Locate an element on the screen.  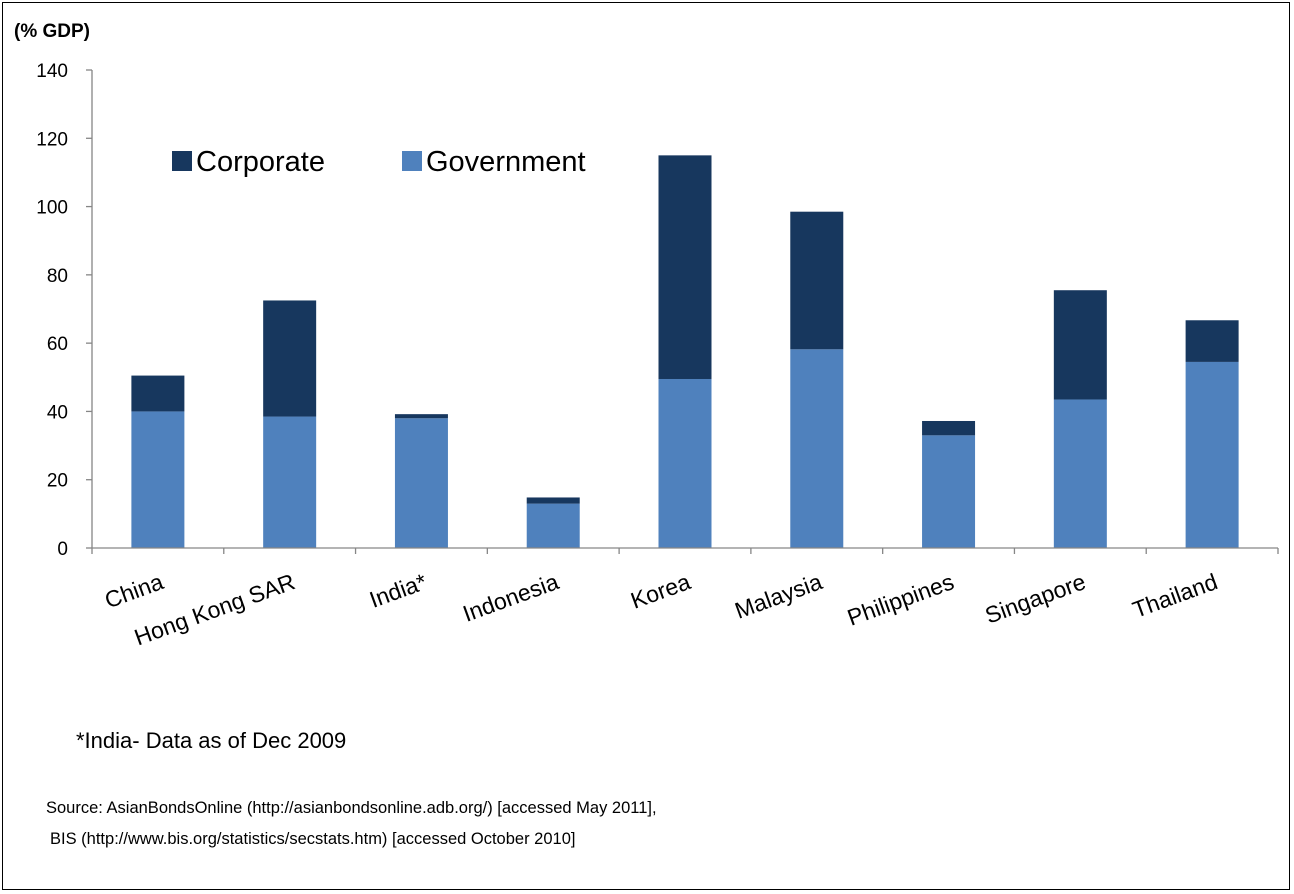
x-axis-ticks is located at coordinates (685, 551).